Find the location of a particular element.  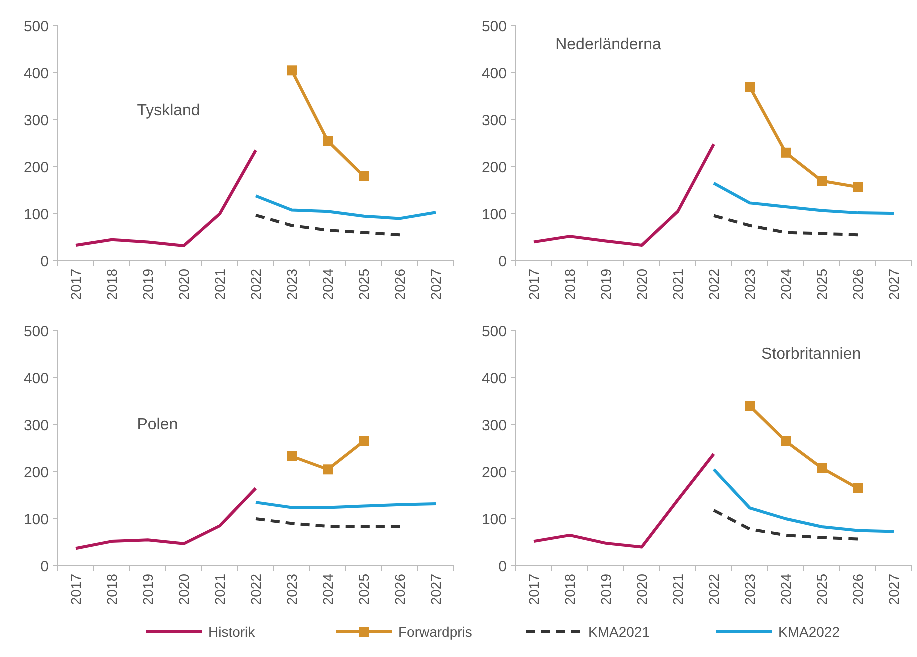

legend-label: KMA2021 is located at coordinates (619, 632).